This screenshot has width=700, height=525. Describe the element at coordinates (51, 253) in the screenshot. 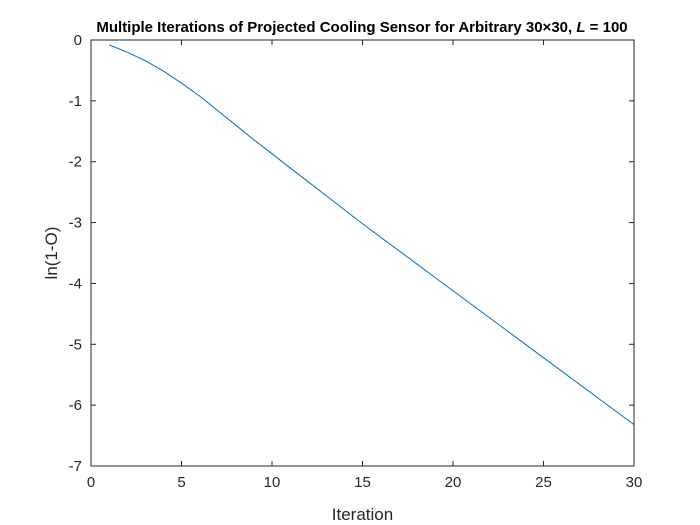

I see `y-axis-label: ln(1-O)` at that location.